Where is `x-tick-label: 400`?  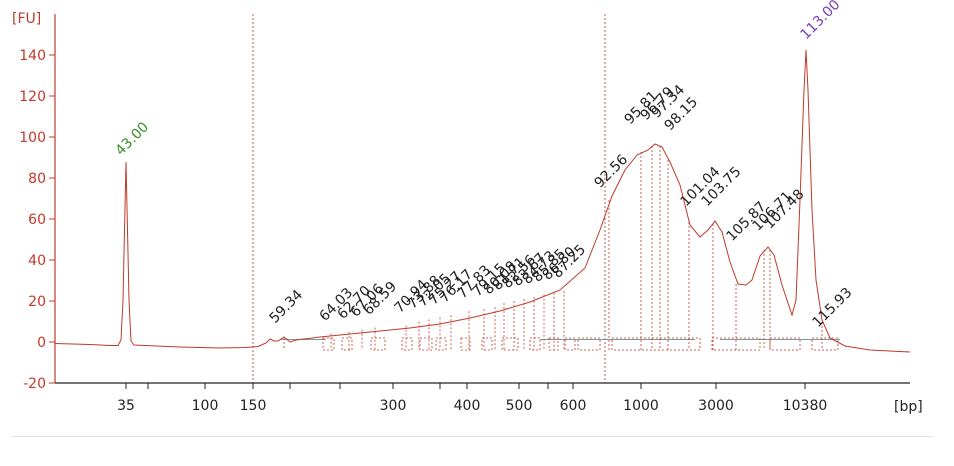
x-tick-label: 400 is located at coordinates (467, 406).